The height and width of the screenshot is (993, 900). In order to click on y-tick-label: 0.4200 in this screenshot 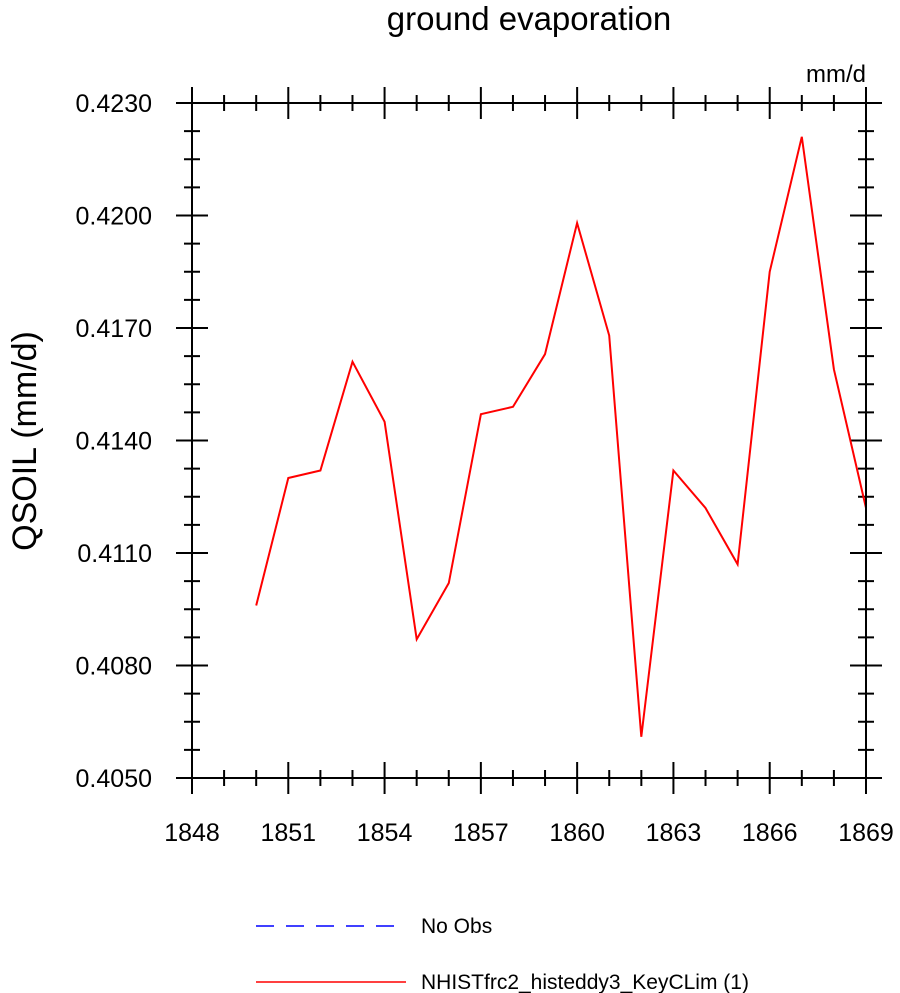, I will do `click(114, 217)`.